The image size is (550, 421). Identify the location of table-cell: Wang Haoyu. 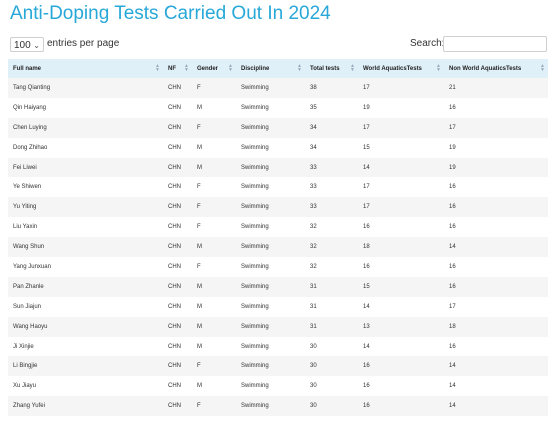
(85, 326).